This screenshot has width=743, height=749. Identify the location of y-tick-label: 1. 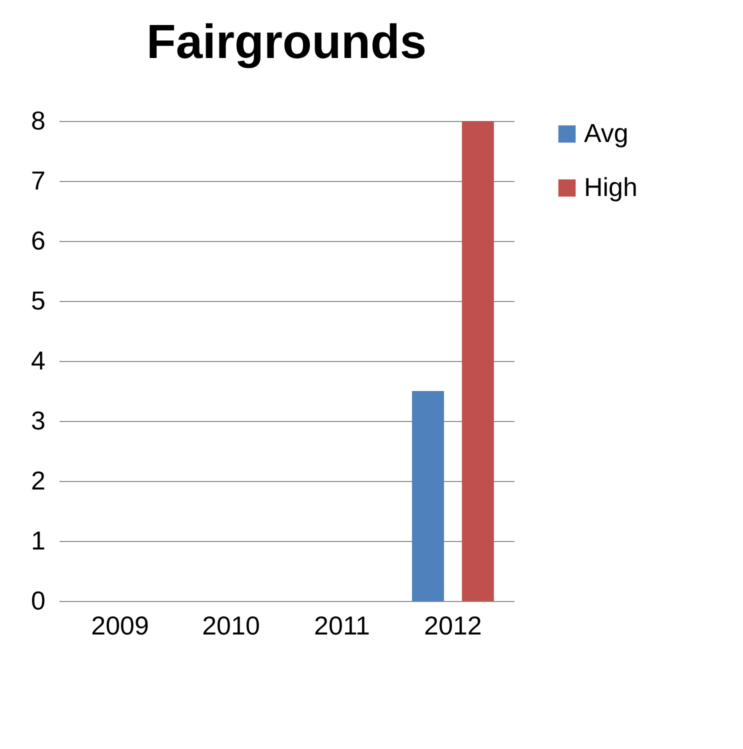
(38, 541).